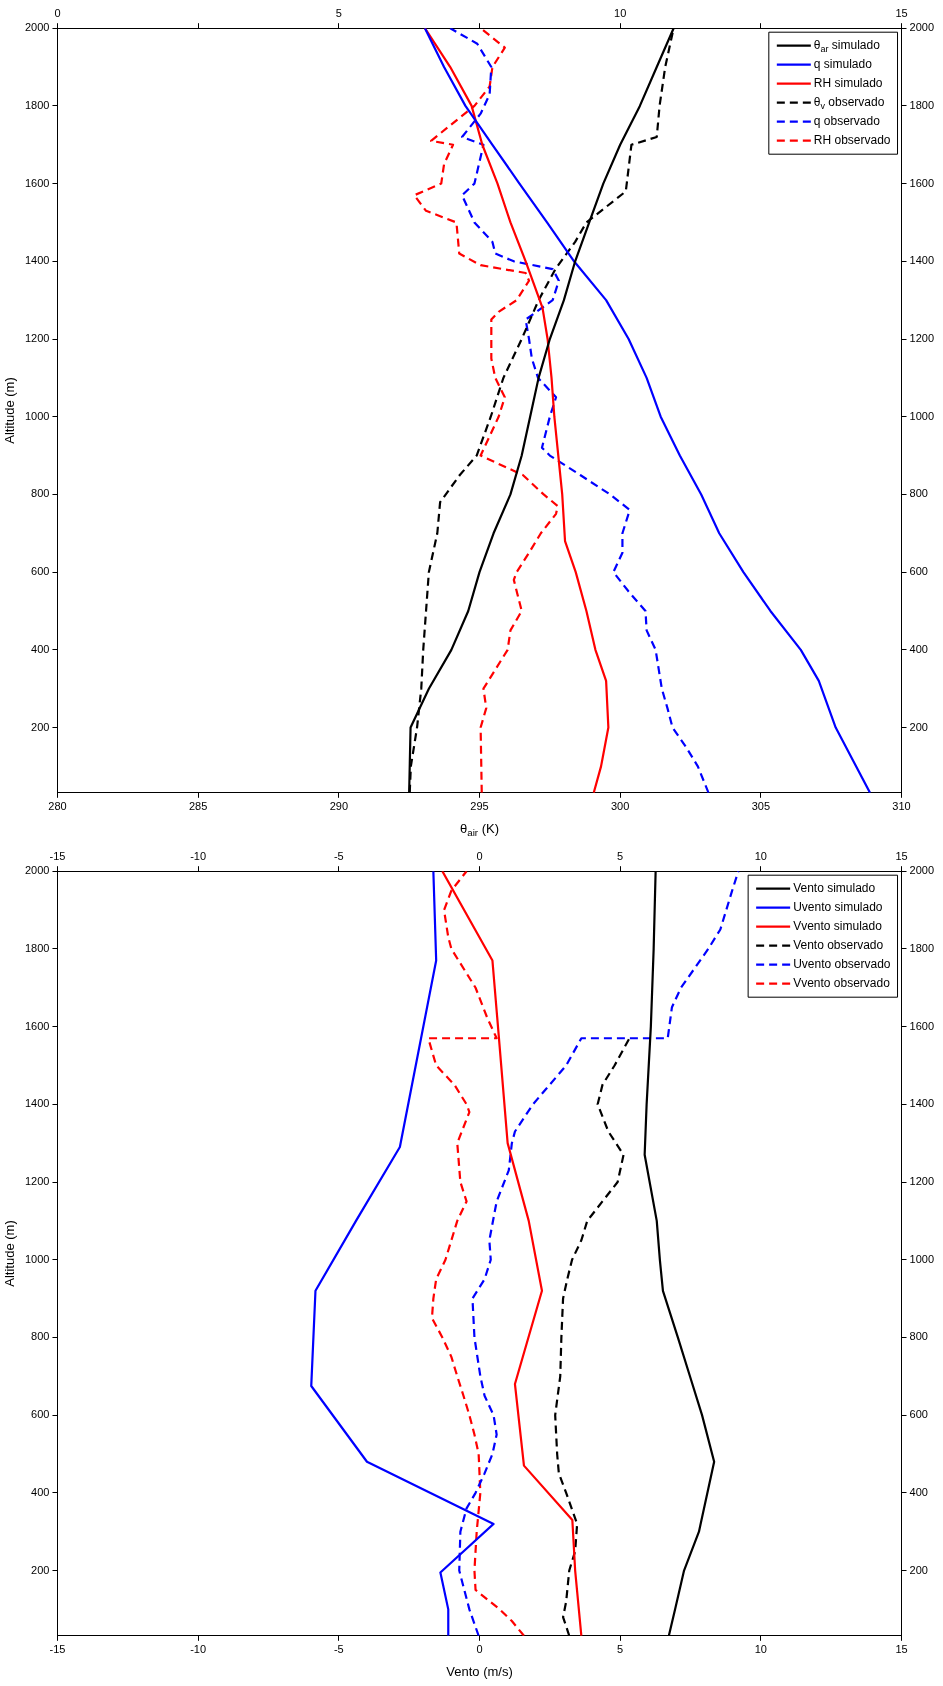 The image size is (943, 1686). I want to click on x-tick-label: -5, so click(338, 1649).